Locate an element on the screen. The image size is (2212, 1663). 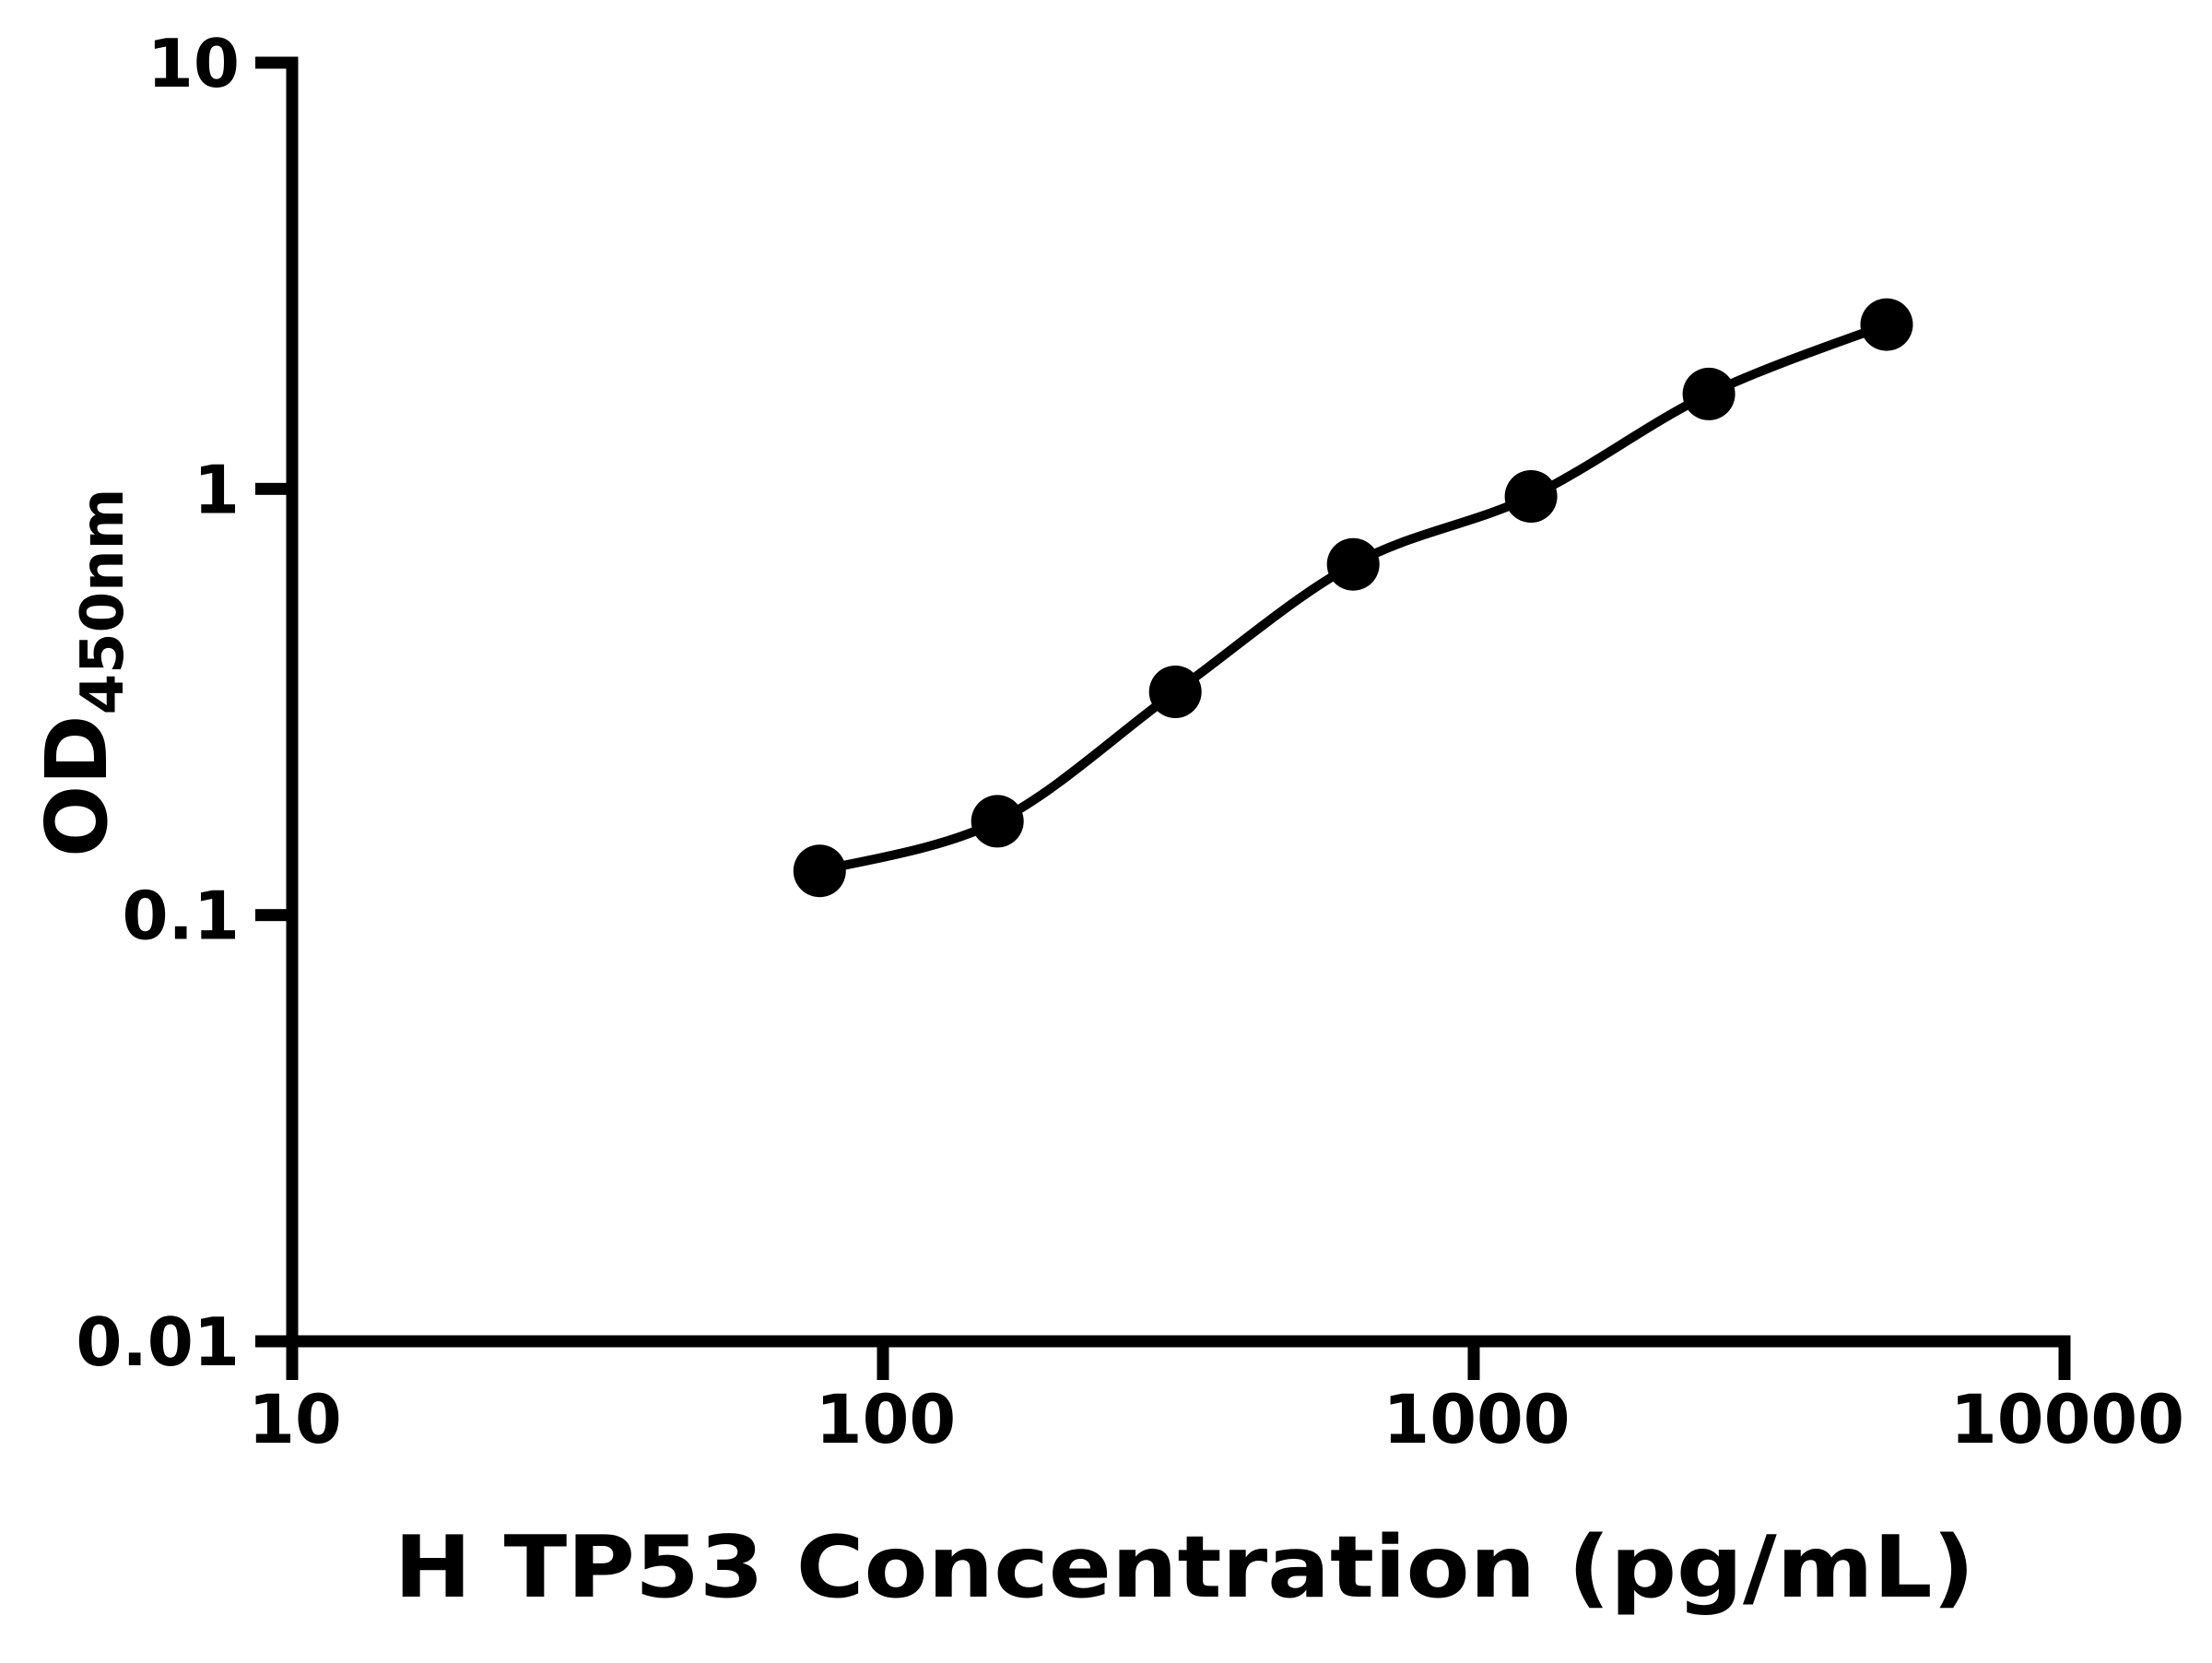
y-tick-label-0.1: 0.1 is located at coordinates (181, 916).